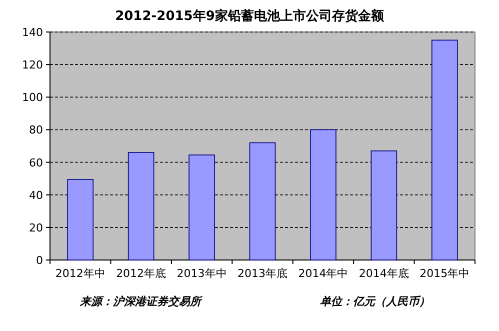 The width and height of the screenshot is (499, 331). I want to click on x-tick-label: 2012年底, so click(141, 273).